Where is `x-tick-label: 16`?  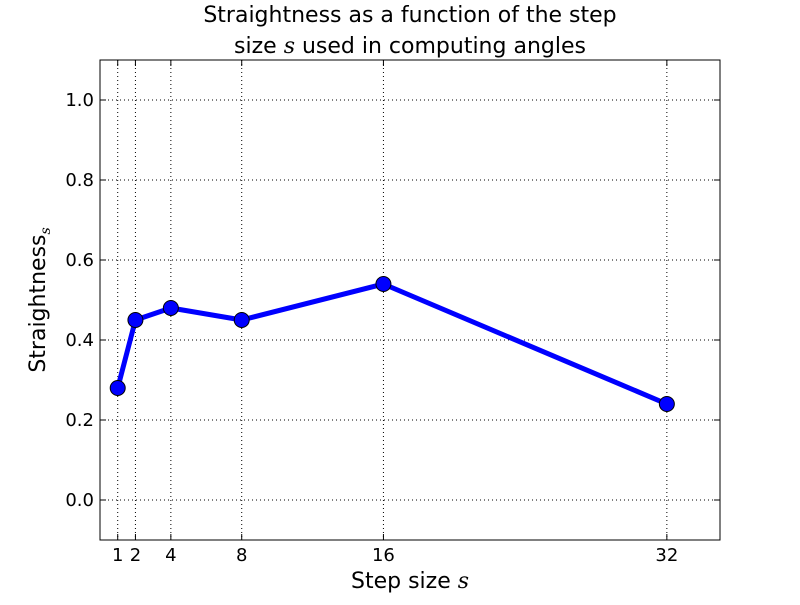
x-tick-label: 16 is located at coordinates (383, 555).